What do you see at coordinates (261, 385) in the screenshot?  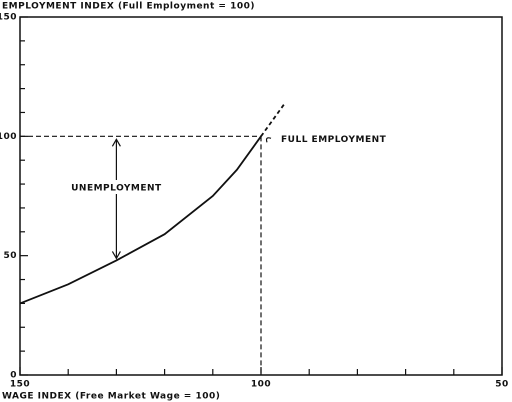 I see `x-tick-label: 100` at bounding box center [261, 385].